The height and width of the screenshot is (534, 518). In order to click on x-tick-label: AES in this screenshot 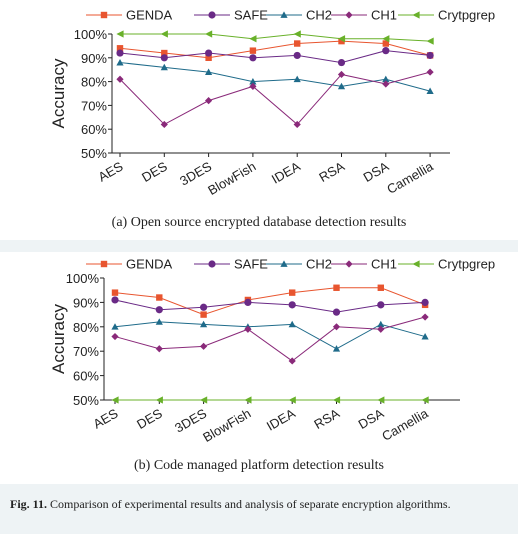, I will do `click(105, 418)`.